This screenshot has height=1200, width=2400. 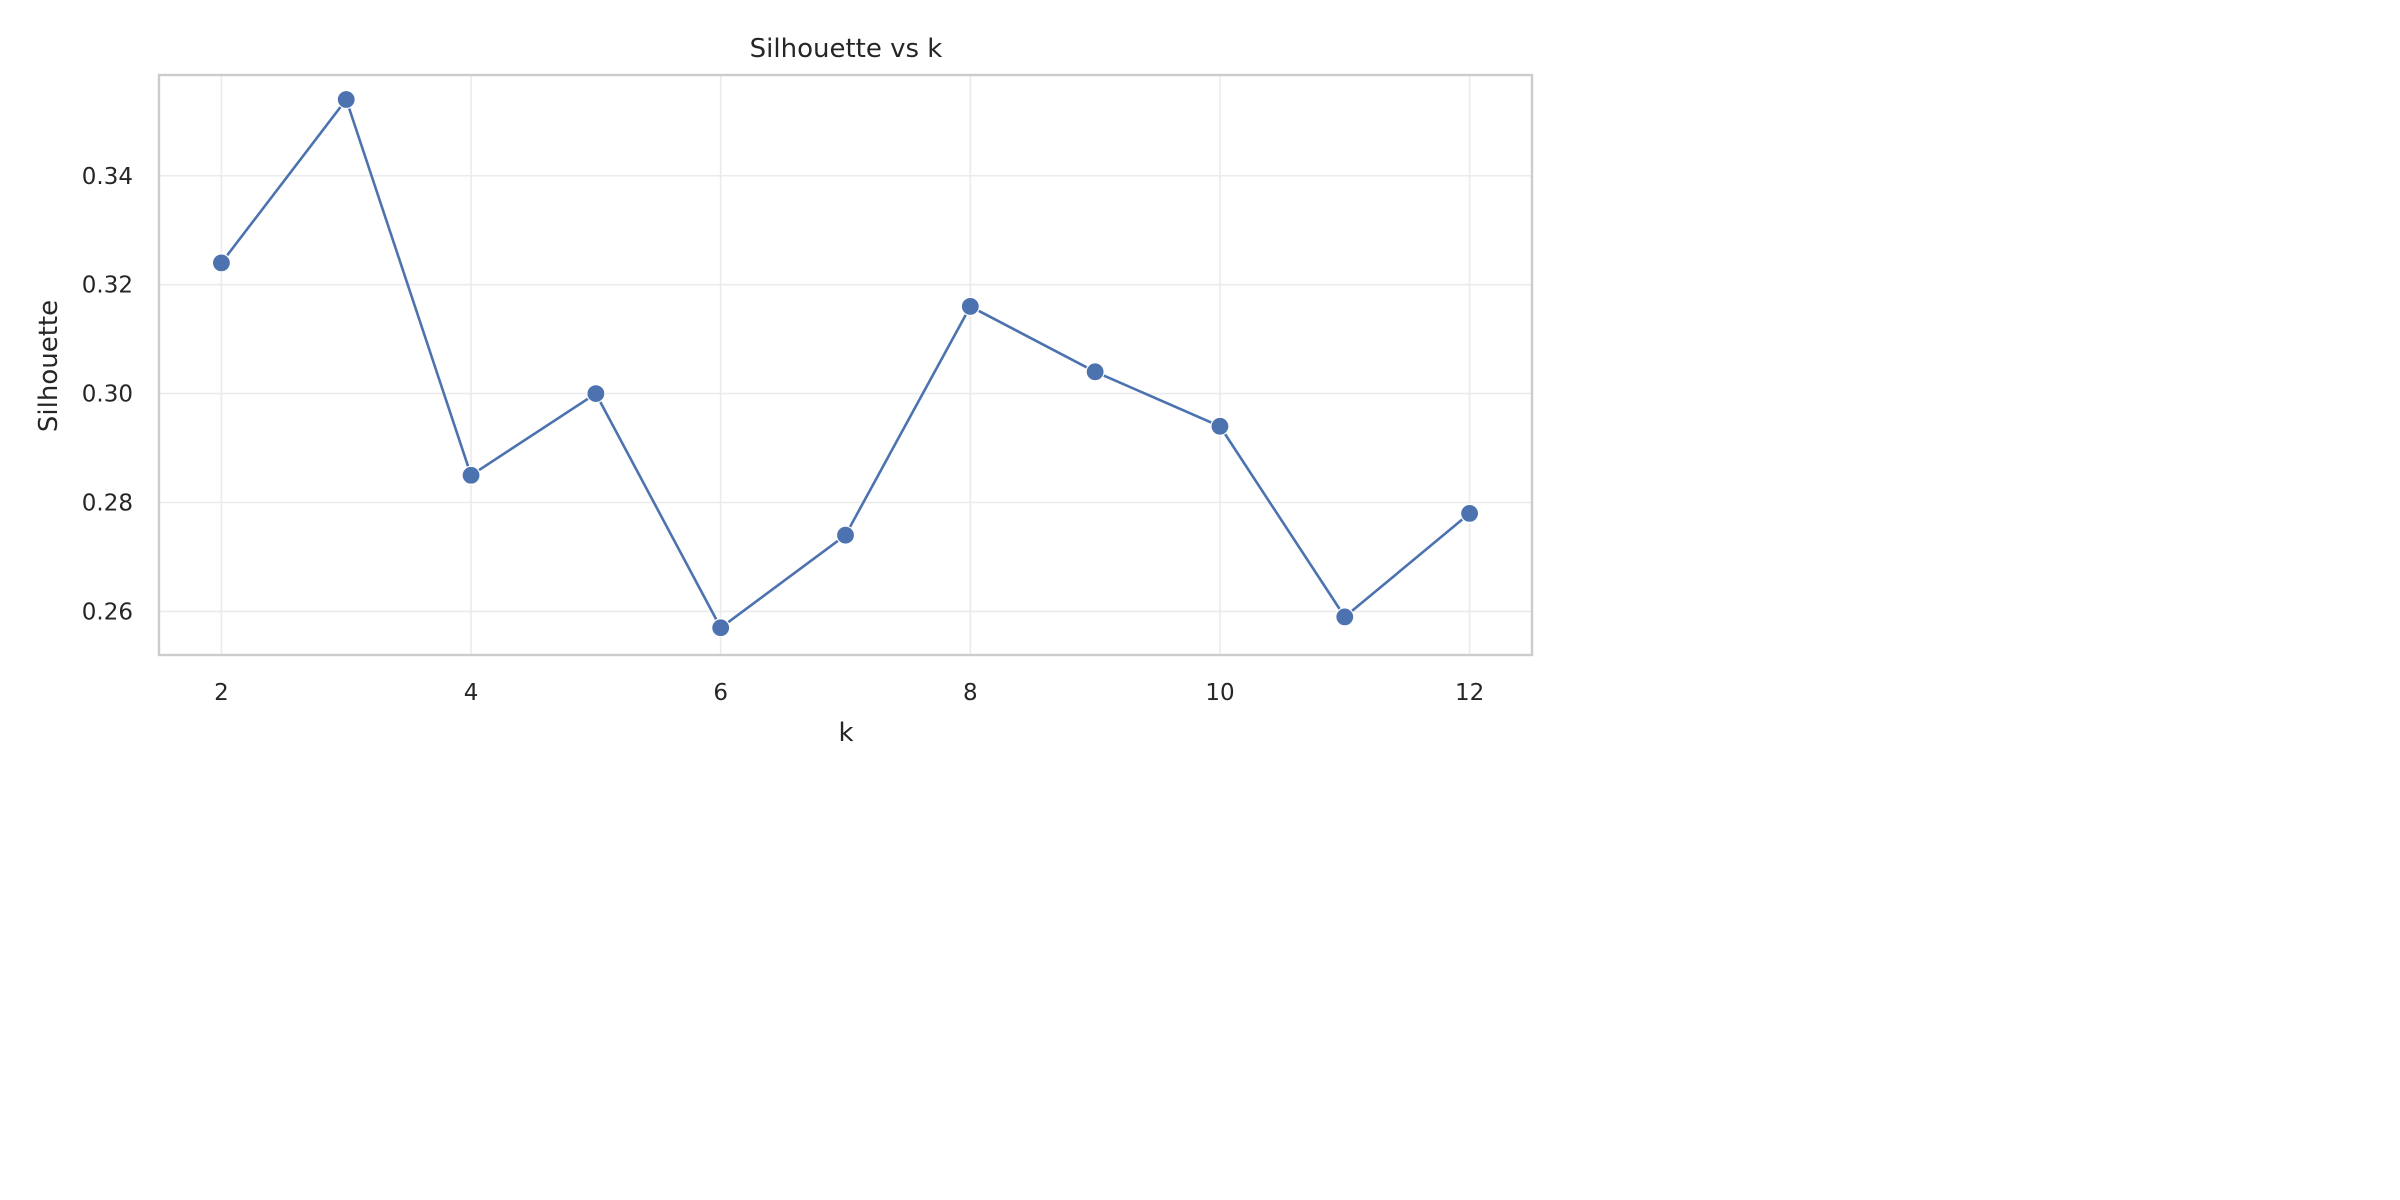 What do you see at coordinates (849, 693) in the screenshot?
I see `x-axis-ticks: 2 4 6 8 10 12` at bounding box center [849, 693].